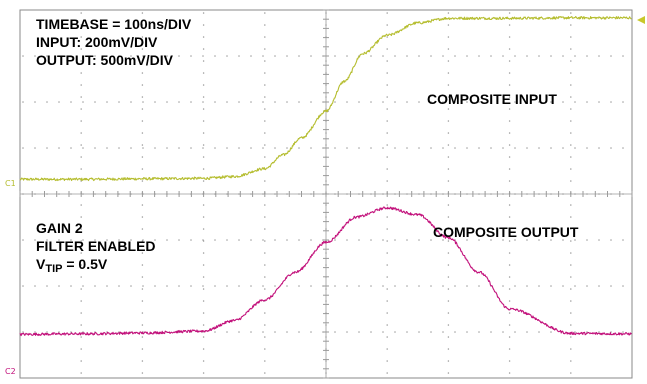  What do you see at coordinates (54, 269) in the screenshot?
I see `vtip-subscript: TIP` at bounding box center [54, 269].